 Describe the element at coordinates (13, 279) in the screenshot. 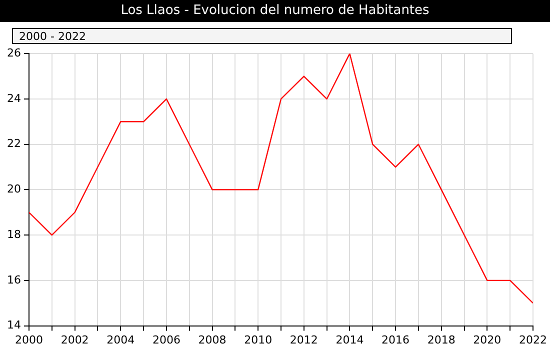

I see `y-tick-label: 16` at that location.